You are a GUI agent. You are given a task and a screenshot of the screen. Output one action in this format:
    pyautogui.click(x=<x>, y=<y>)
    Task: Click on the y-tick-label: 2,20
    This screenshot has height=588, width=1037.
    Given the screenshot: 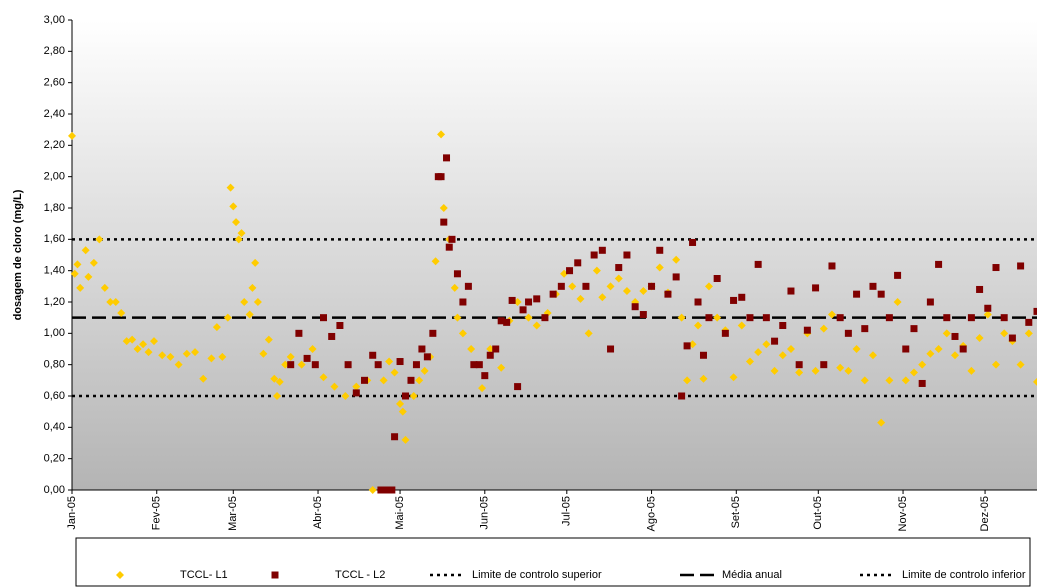 What is the action you would take?
    pyautogui.click(x=54, y=145)
    